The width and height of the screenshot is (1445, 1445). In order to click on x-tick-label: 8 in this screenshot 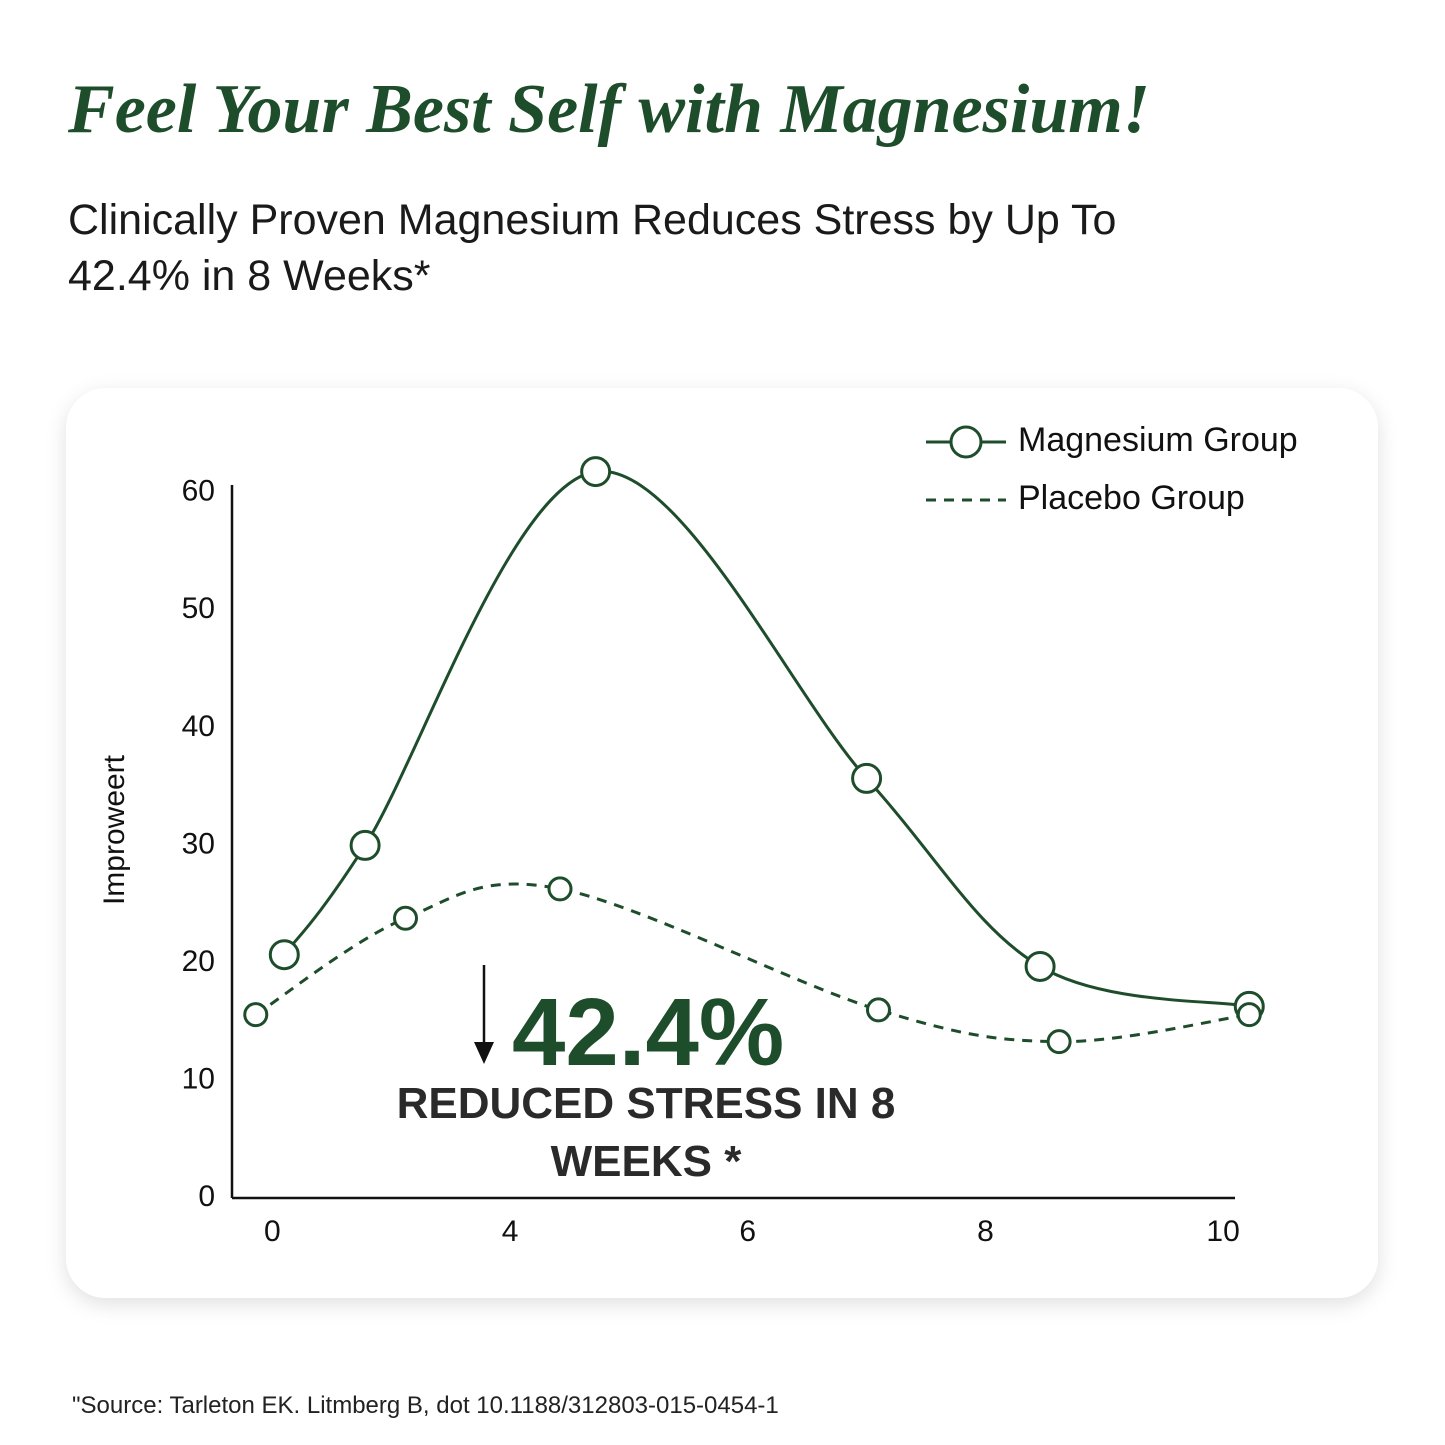, I will do `click(985, 1231)`.